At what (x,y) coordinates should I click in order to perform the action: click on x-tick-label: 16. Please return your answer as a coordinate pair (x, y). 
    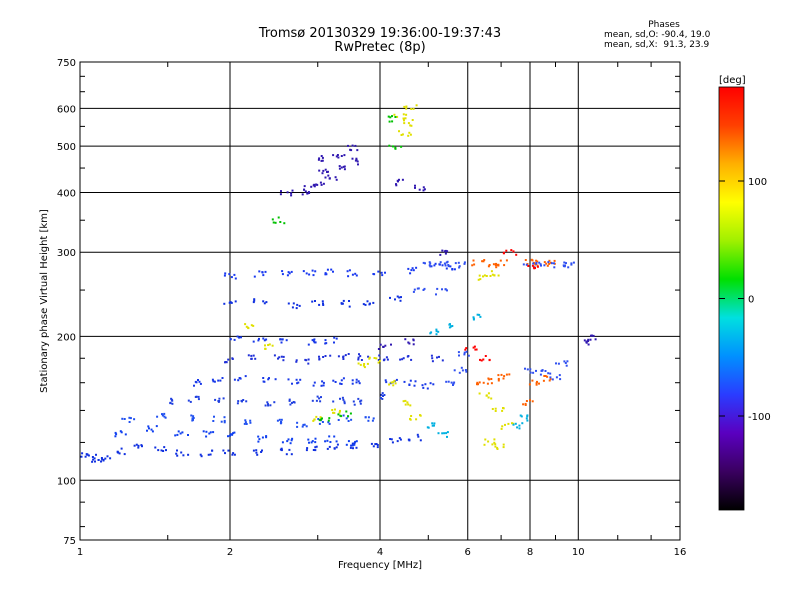
    Looking at the image, I should click on (680, 552).